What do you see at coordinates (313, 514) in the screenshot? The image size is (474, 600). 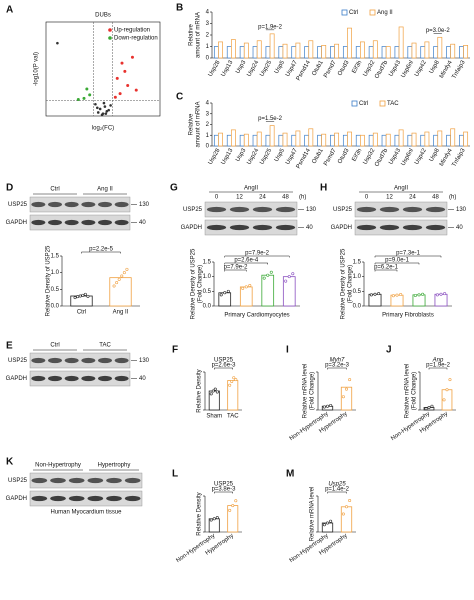 I see `y-axis-label: Relative mRNA level` at bounding box center [313, 514].